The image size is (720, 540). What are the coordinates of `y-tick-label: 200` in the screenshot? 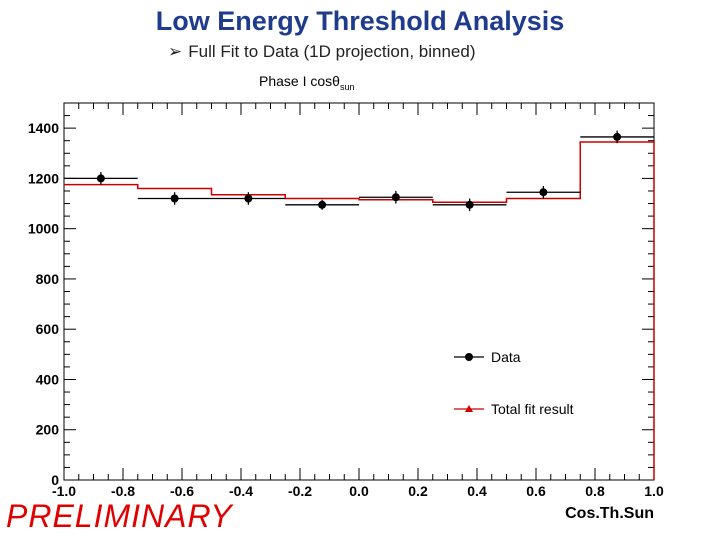 It's located at (48, 430).